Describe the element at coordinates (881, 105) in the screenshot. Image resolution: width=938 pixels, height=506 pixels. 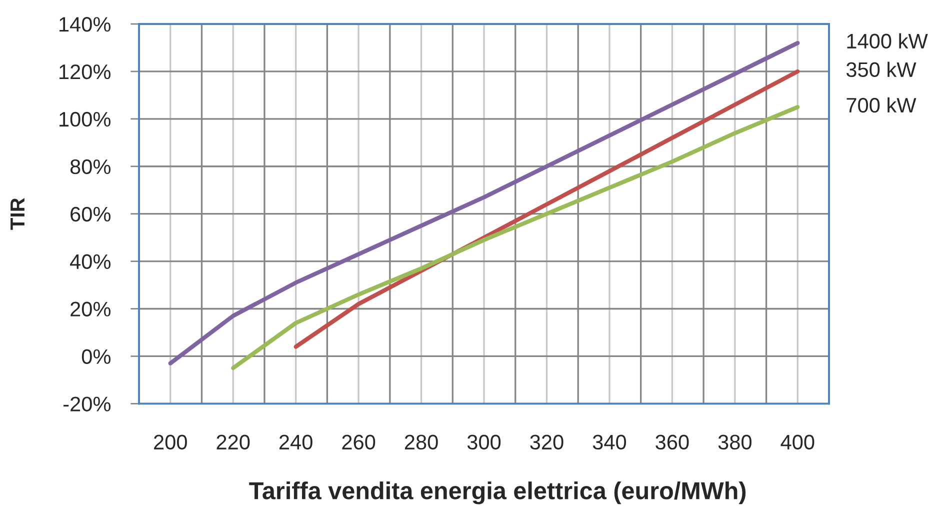
I see `text: 700 kW` at that location.